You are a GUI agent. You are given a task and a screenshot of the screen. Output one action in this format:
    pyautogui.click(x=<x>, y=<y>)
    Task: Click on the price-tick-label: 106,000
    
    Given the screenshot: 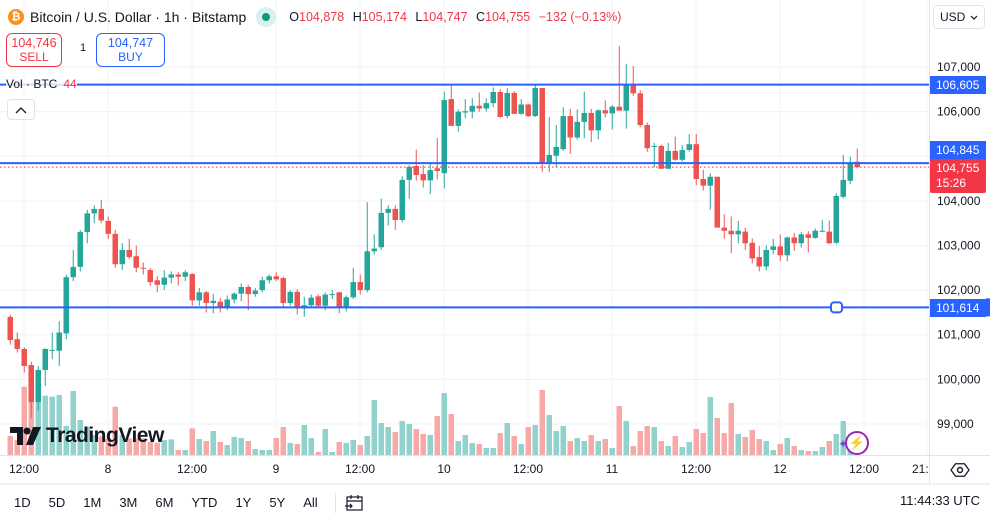 What is the action you would take?
    pyautogui.click(x=959, y=112)
    